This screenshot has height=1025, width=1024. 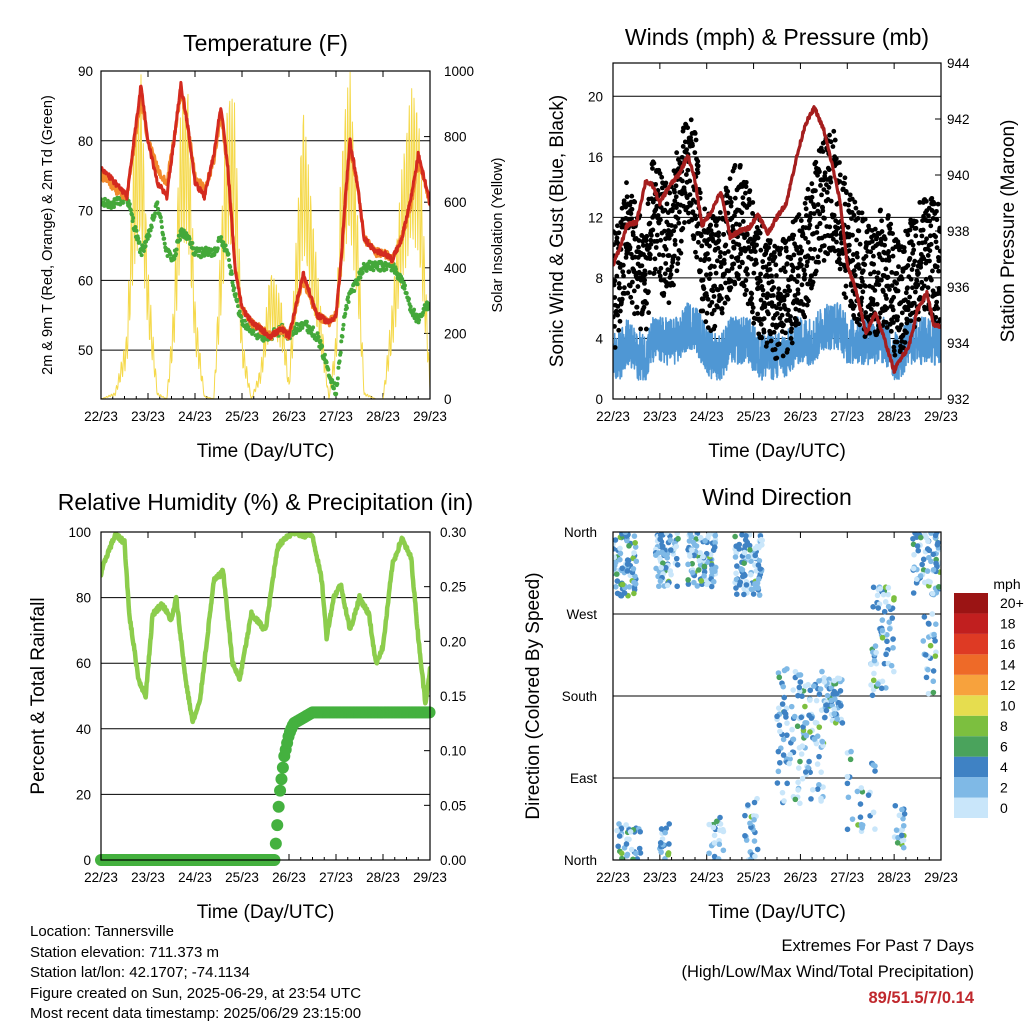 What do you see at coordinates (455, 202) in the screenshot?
I see `y-right-tick-label: 600` at bounding box center [455, 202].